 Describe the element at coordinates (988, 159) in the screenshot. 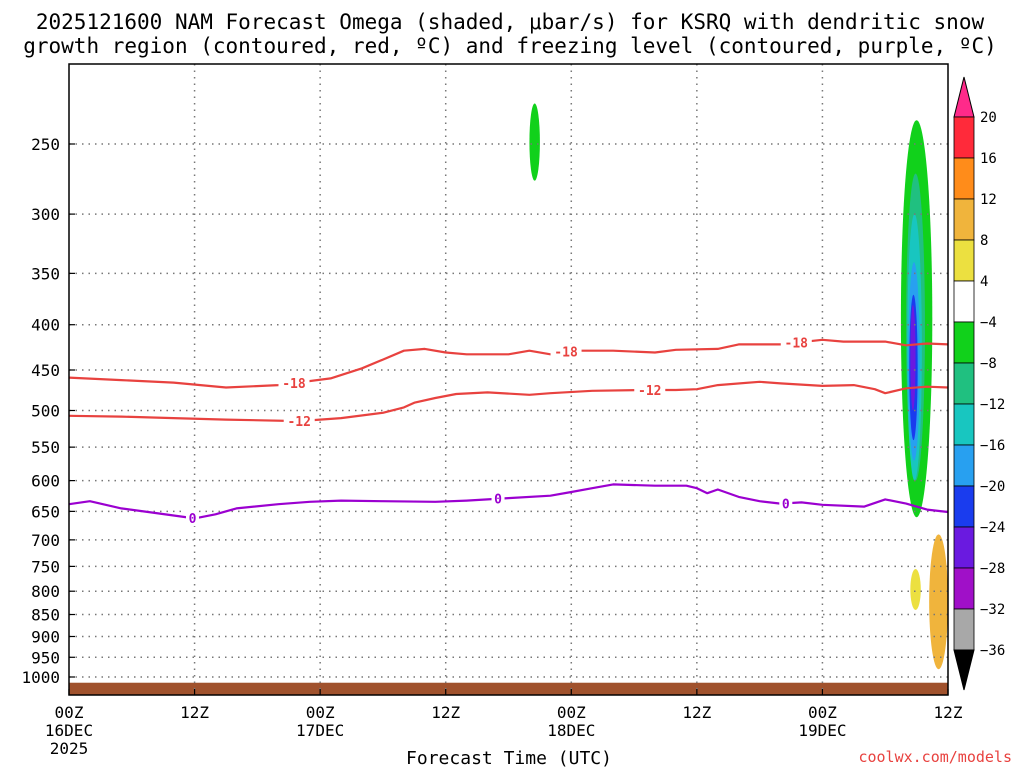

I see `colorbar-label-1: 16` at that location.